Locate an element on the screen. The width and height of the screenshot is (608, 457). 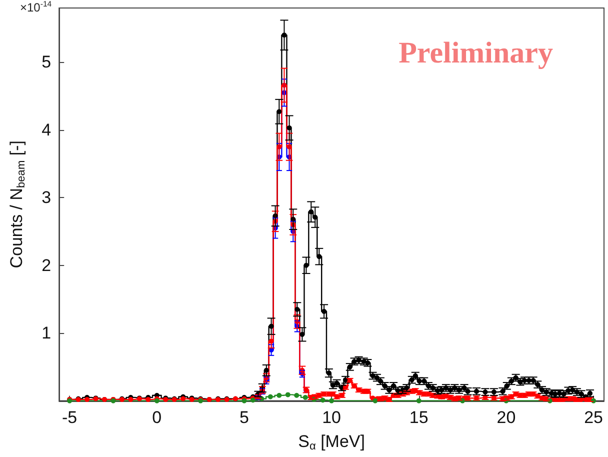
x-tick-label: 5 is located at coordinates (244, 417).